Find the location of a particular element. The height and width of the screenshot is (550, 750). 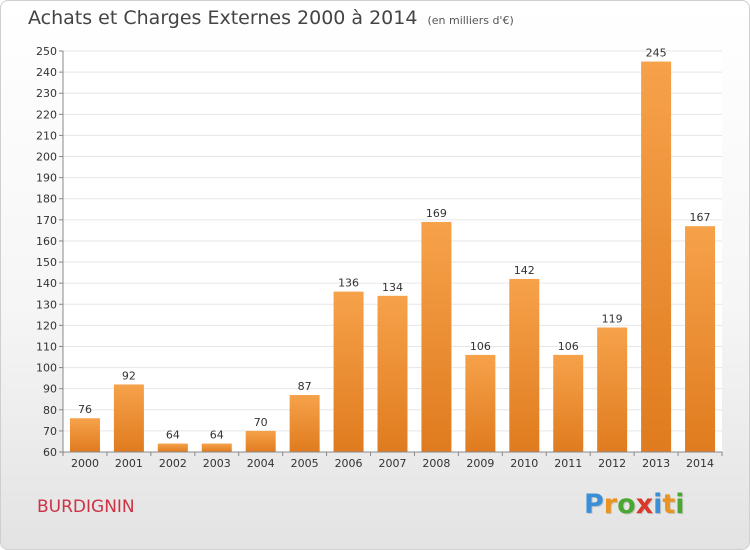

y-tick-label: 80 is located at coordinates (50, 410).